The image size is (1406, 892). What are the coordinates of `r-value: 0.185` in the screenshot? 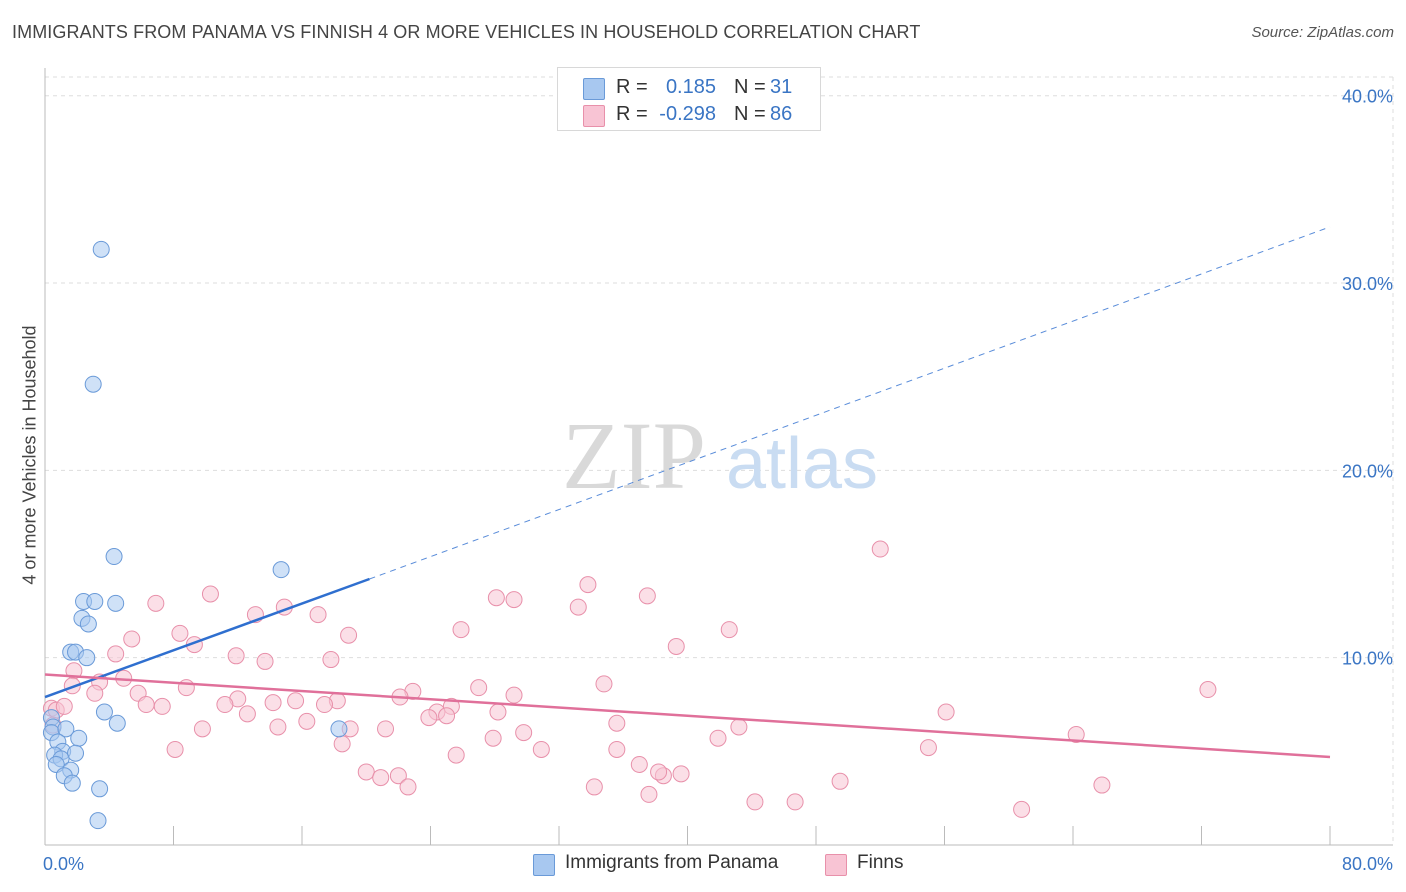 It's located at (690, 87).